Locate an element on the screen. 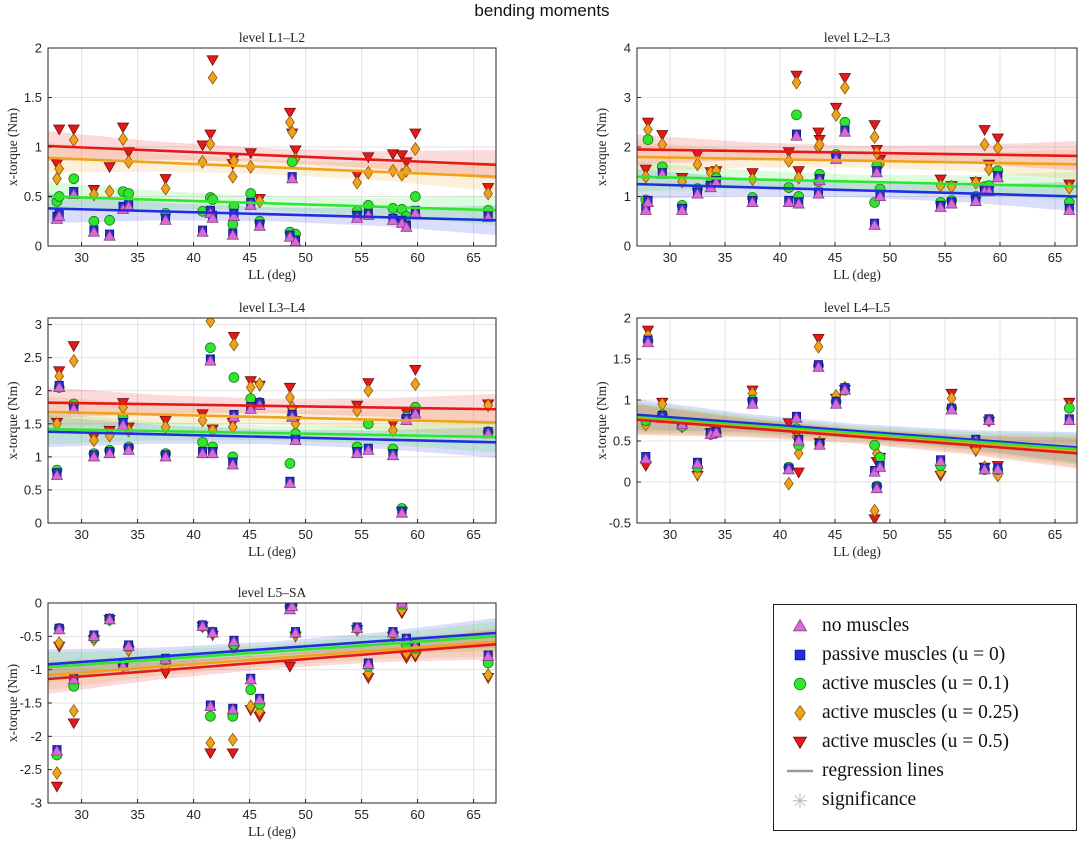 The image size is (1084, 842). x-tick-label: 55 is located at coordinates (945, 257).